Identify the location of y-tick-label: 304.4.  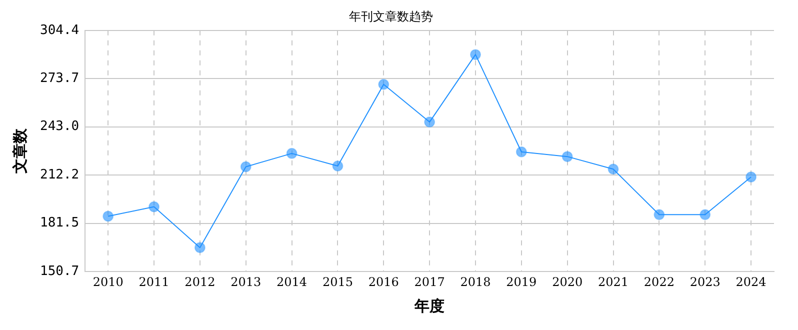
(60, 30).